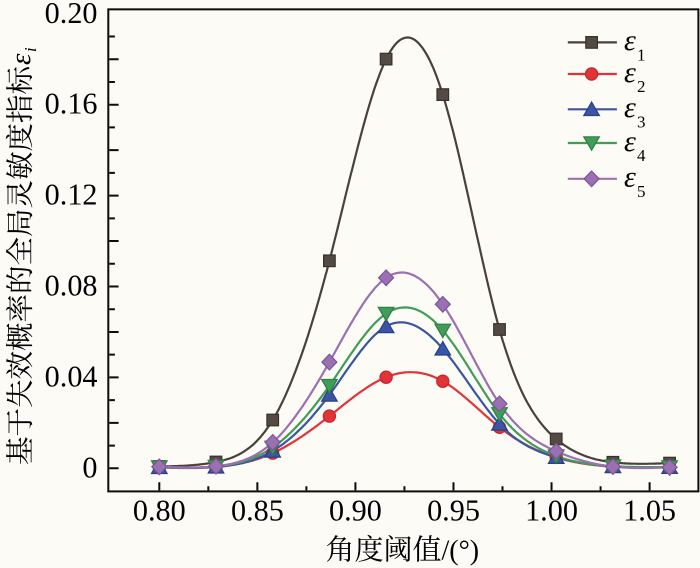 Image resolution: width=700 pixels, height=568 pixels. Describe the element at coordinates (355, 510) in the screenshot. I see `svg-text: 0.90` at that location.